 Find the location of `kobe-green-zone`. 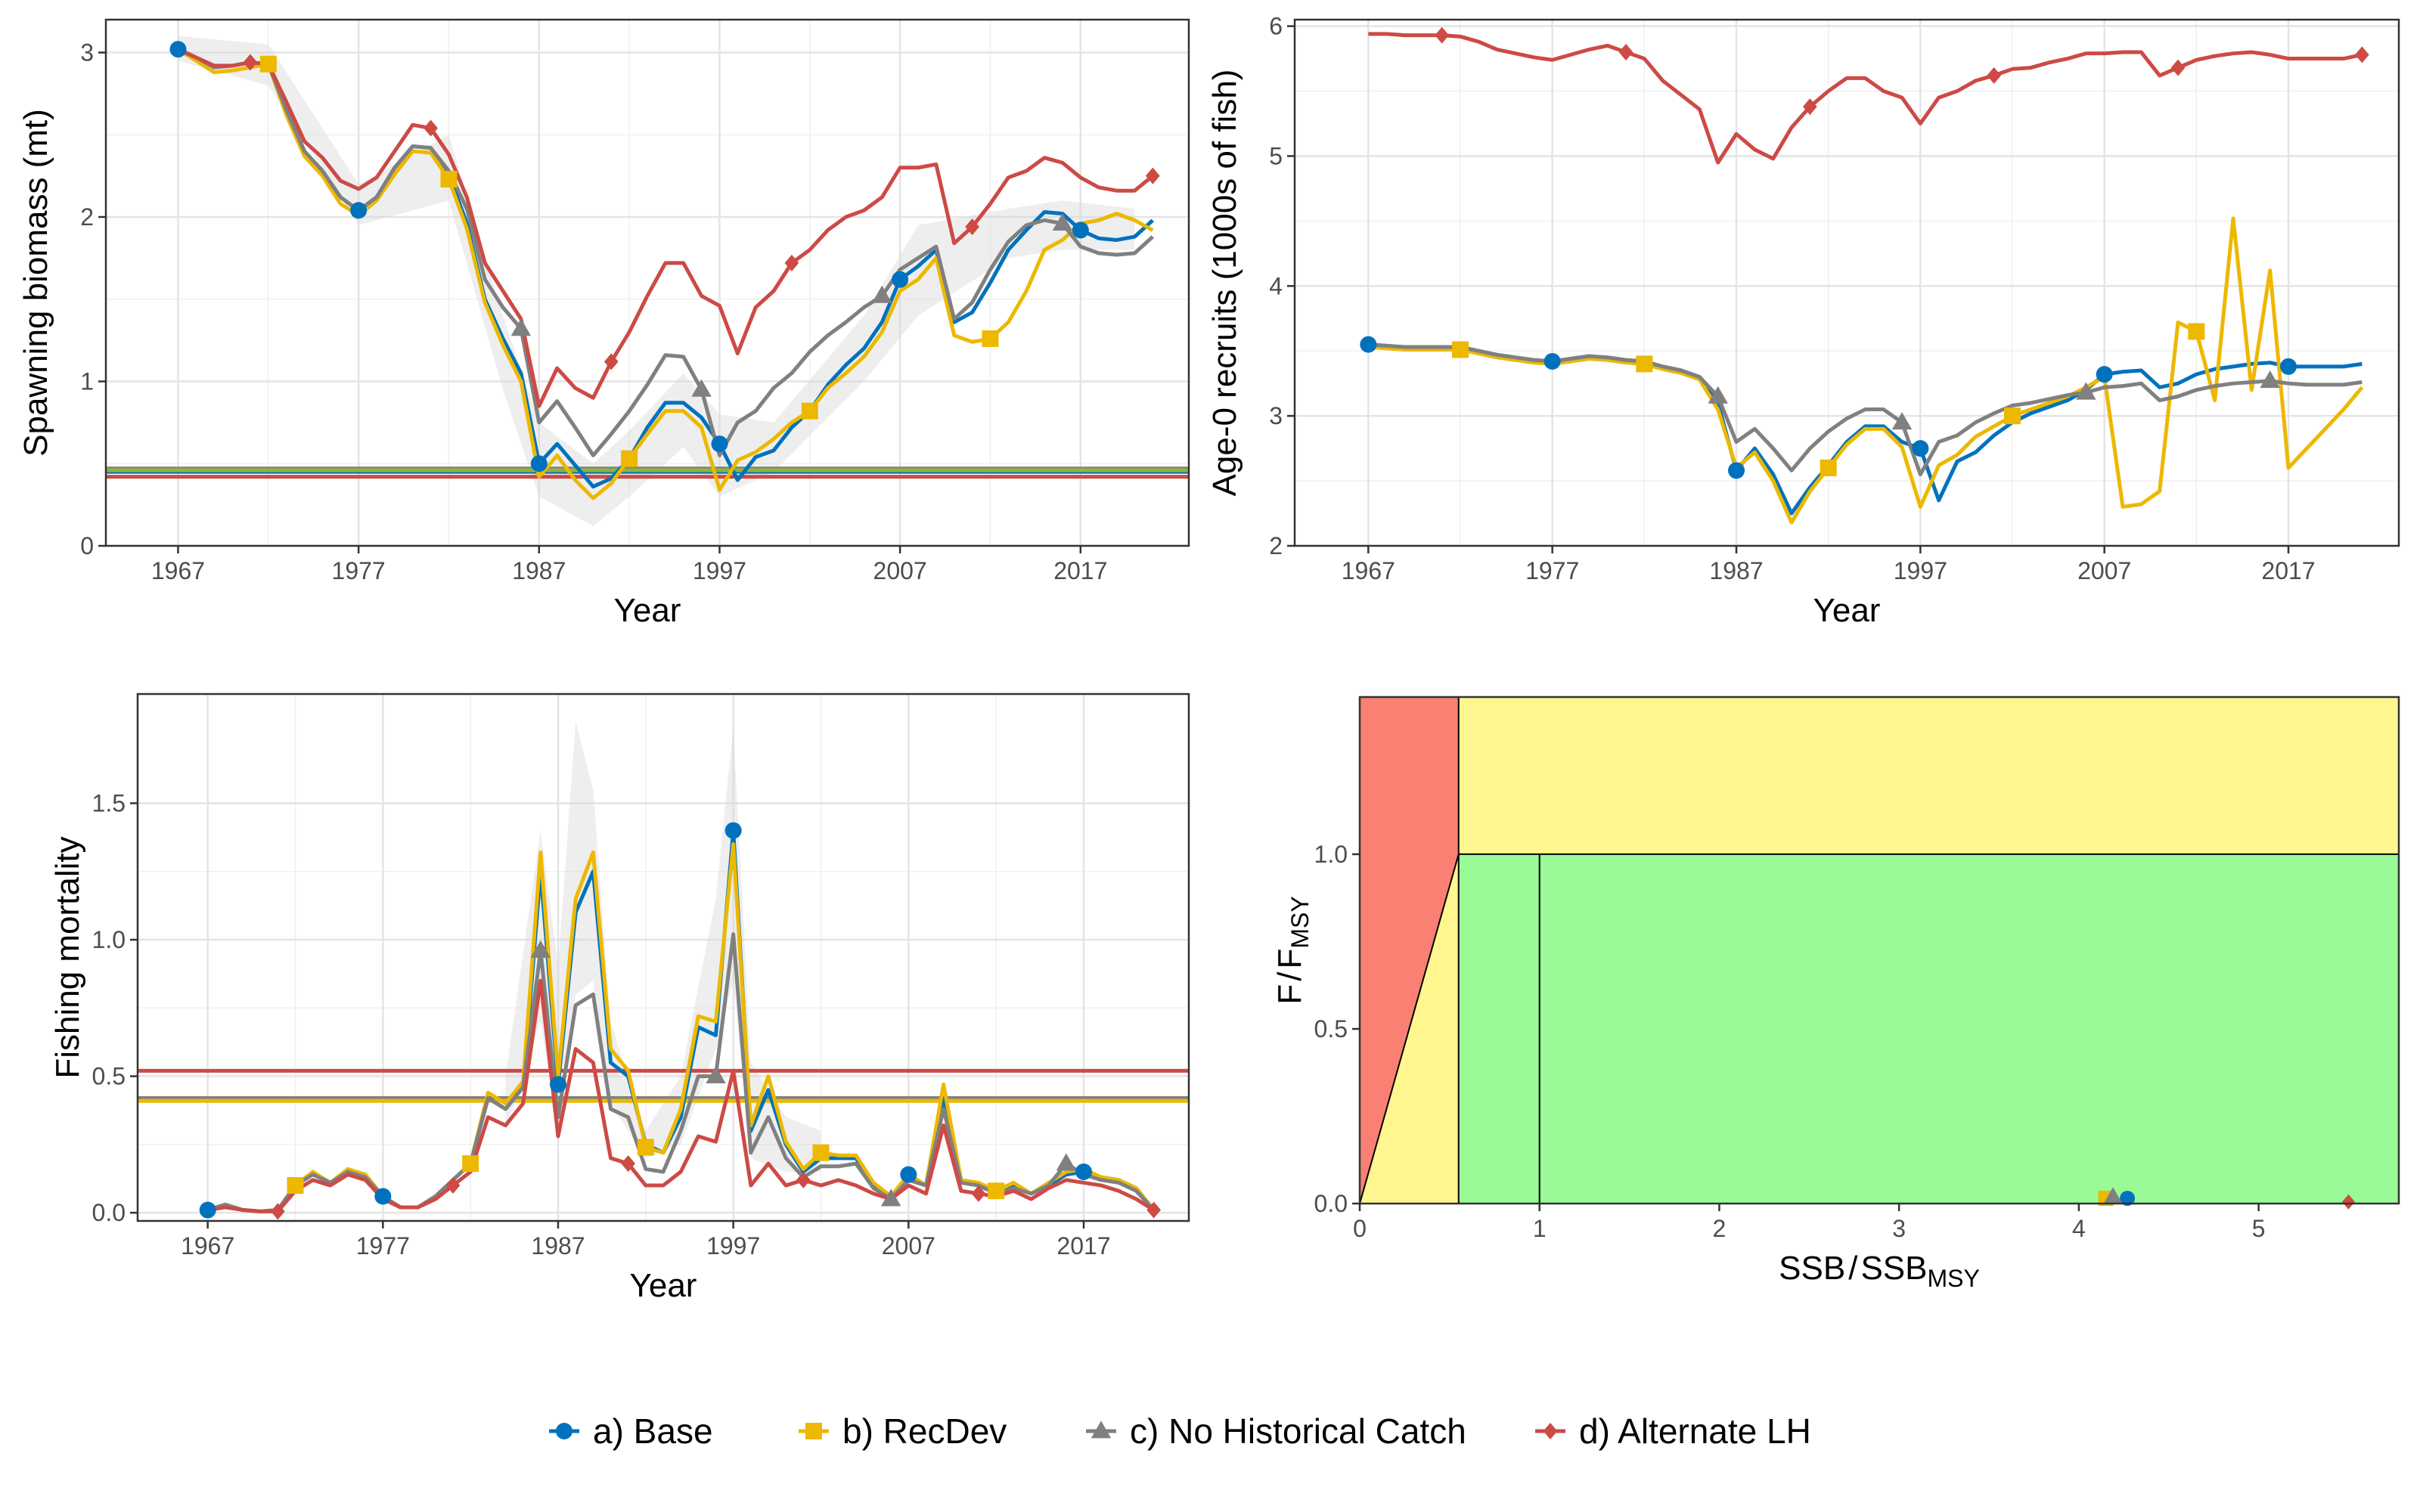

kobe-green-zone is located at coordinates (1928, 1029).